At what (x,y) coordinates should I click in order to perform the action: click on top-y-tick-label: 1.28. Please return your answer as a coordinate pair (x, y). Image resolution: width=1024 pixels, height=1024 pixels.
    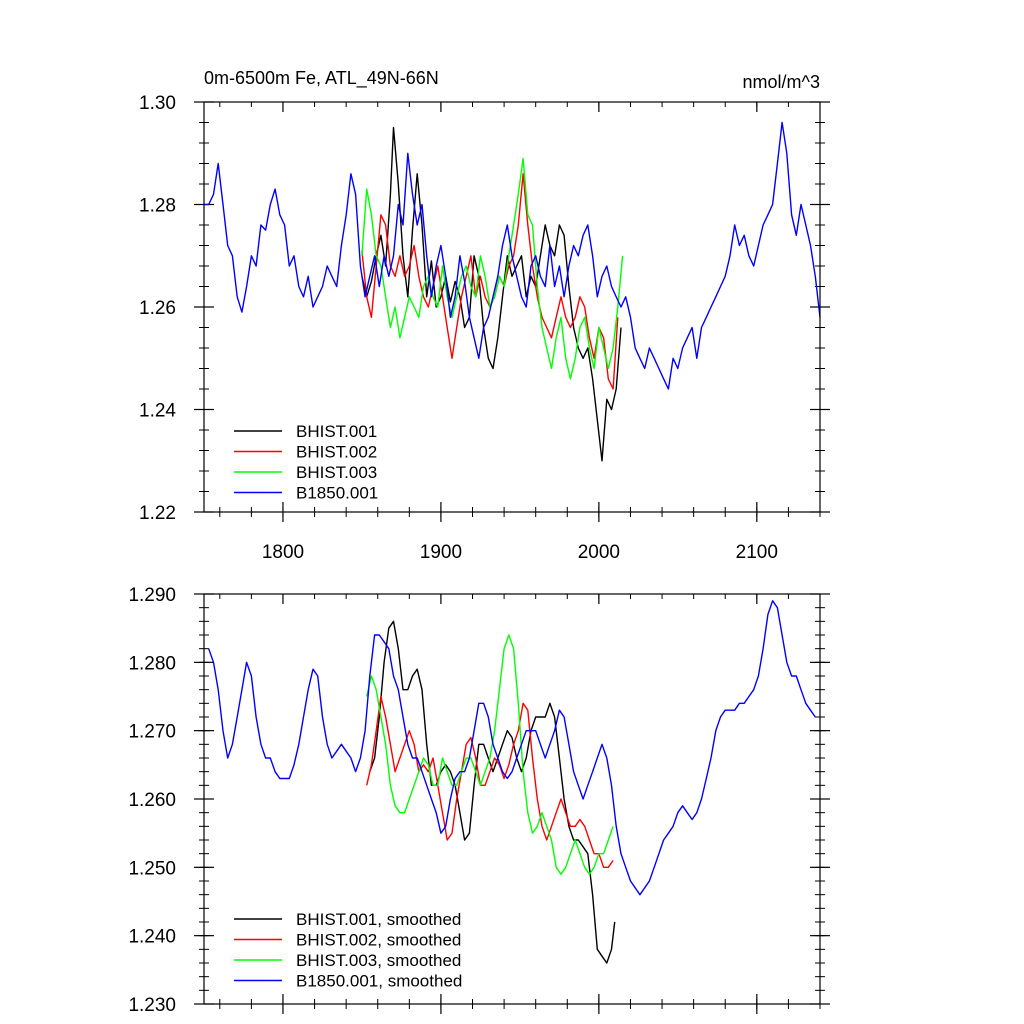
    Looking at the image, I should click on (157, 206).